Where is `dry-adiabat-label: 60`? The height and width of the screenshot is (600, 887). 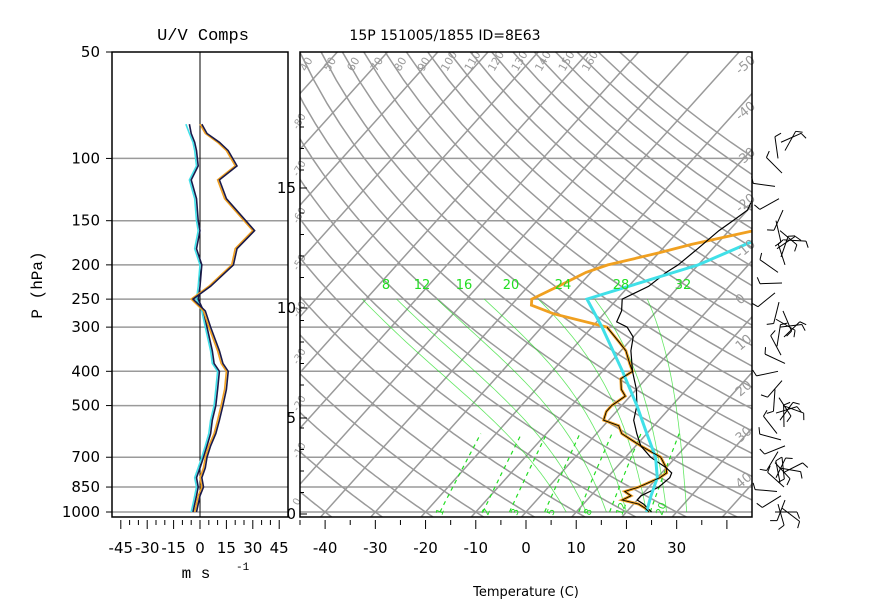
dry-adiabat-label: 60 is located at coordinates (353, 64).